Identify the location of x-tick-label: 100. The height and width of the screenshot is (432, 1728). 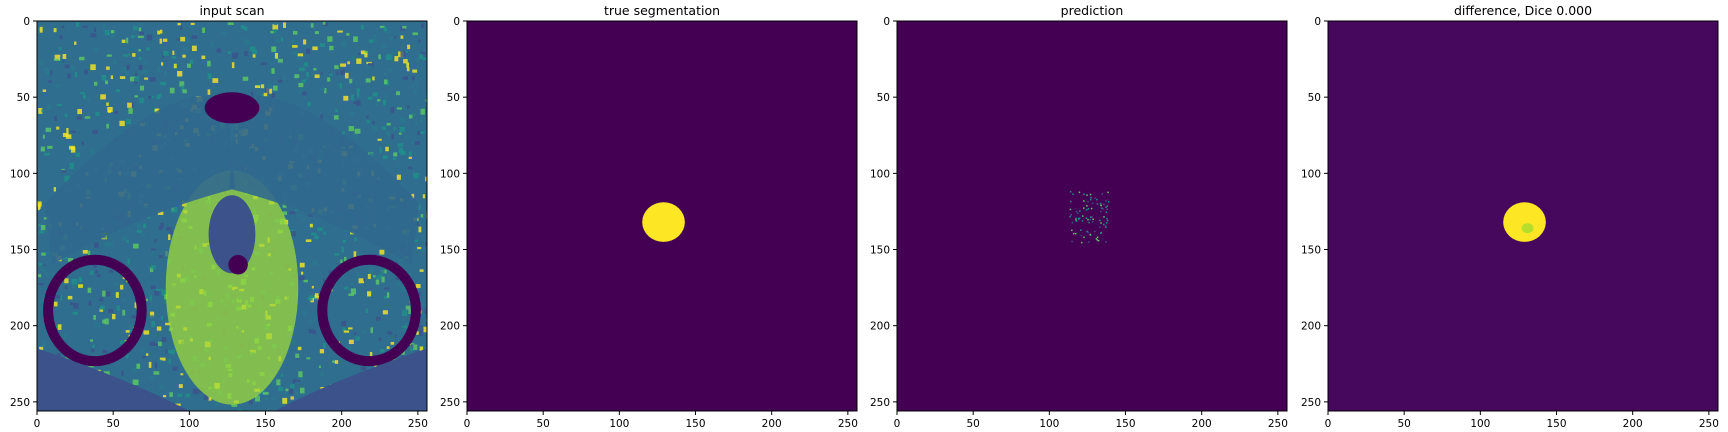
(1480, 424).